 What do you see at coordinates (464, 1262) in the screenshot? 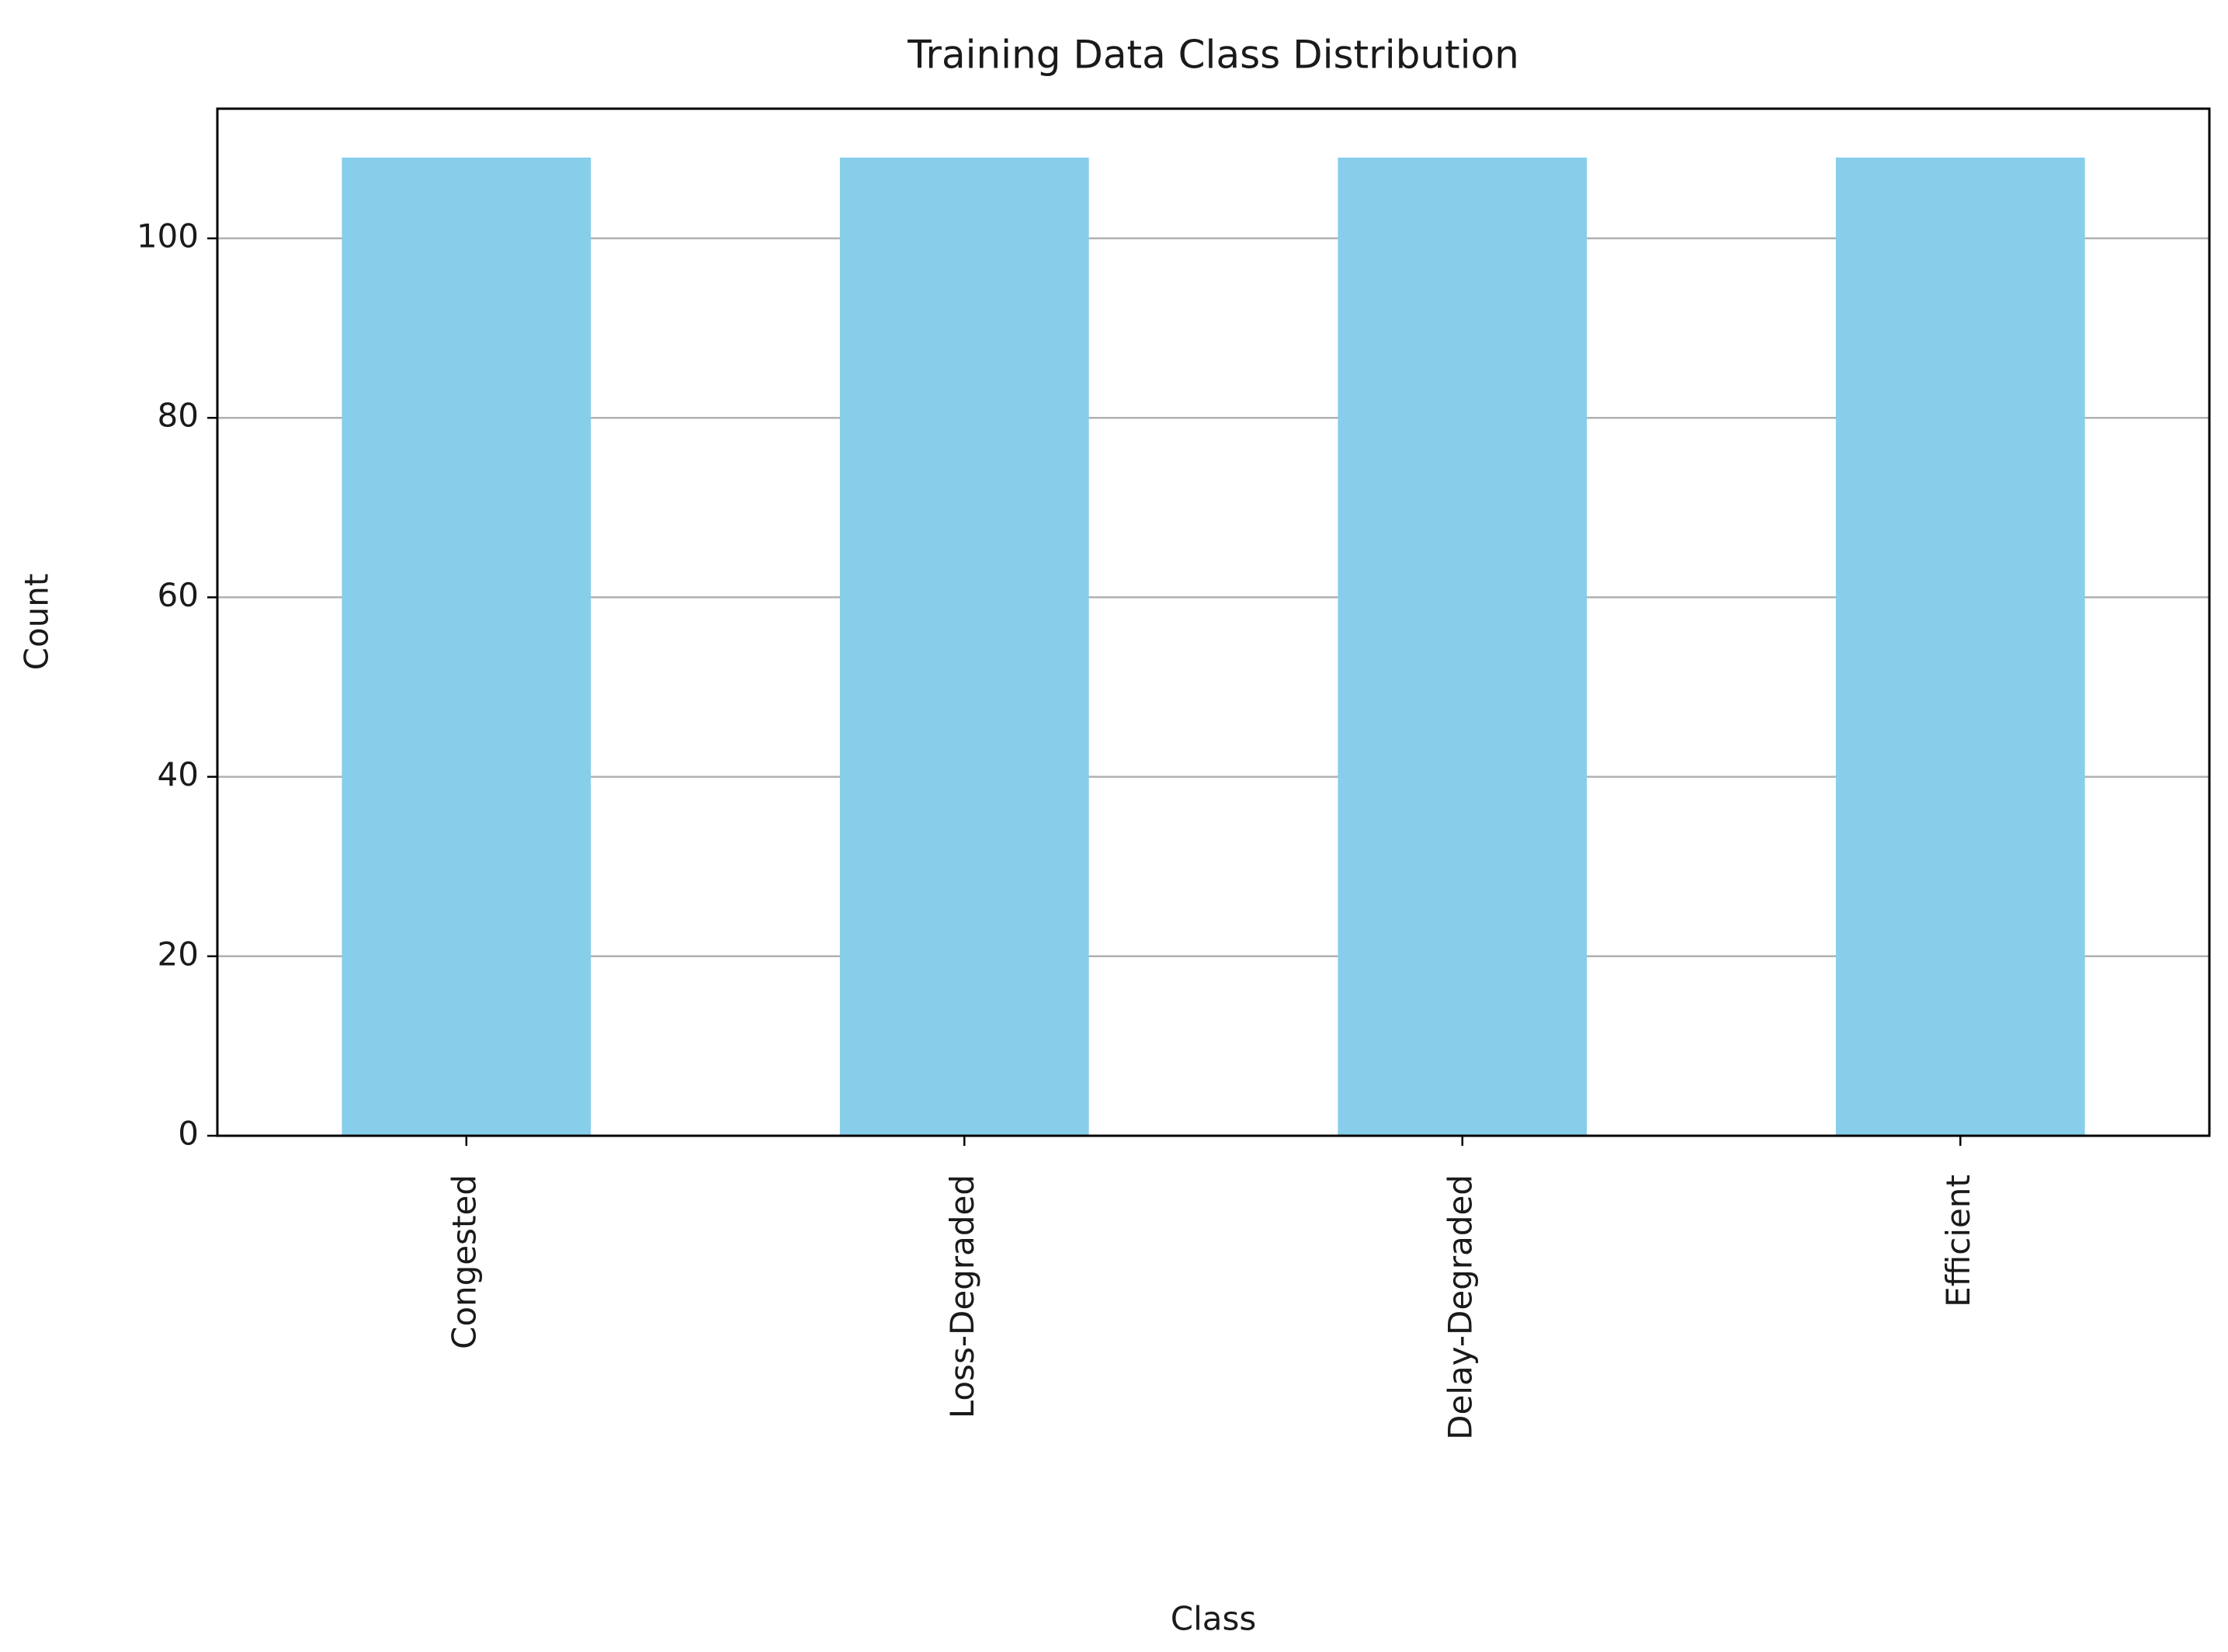
I see `x-tick-label: Congested` at bounding box center [464, 1262].